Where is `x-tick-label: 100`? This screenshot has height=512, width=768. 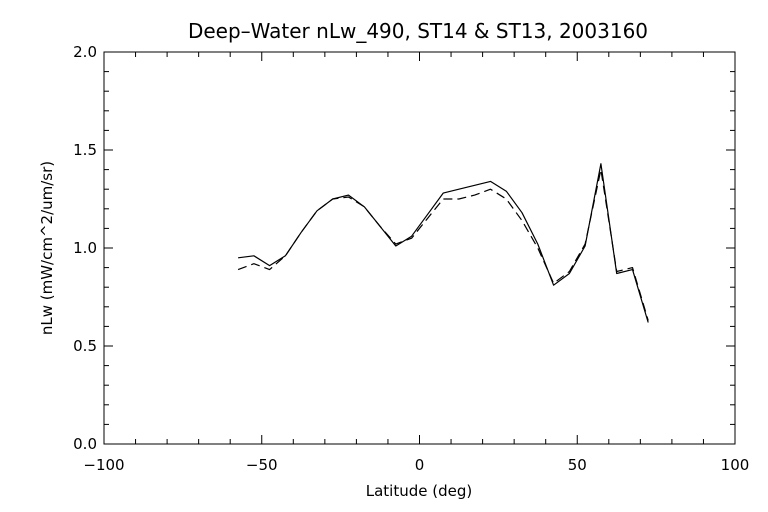 x-tick-label: 100 is located at coordinates (735, 465).